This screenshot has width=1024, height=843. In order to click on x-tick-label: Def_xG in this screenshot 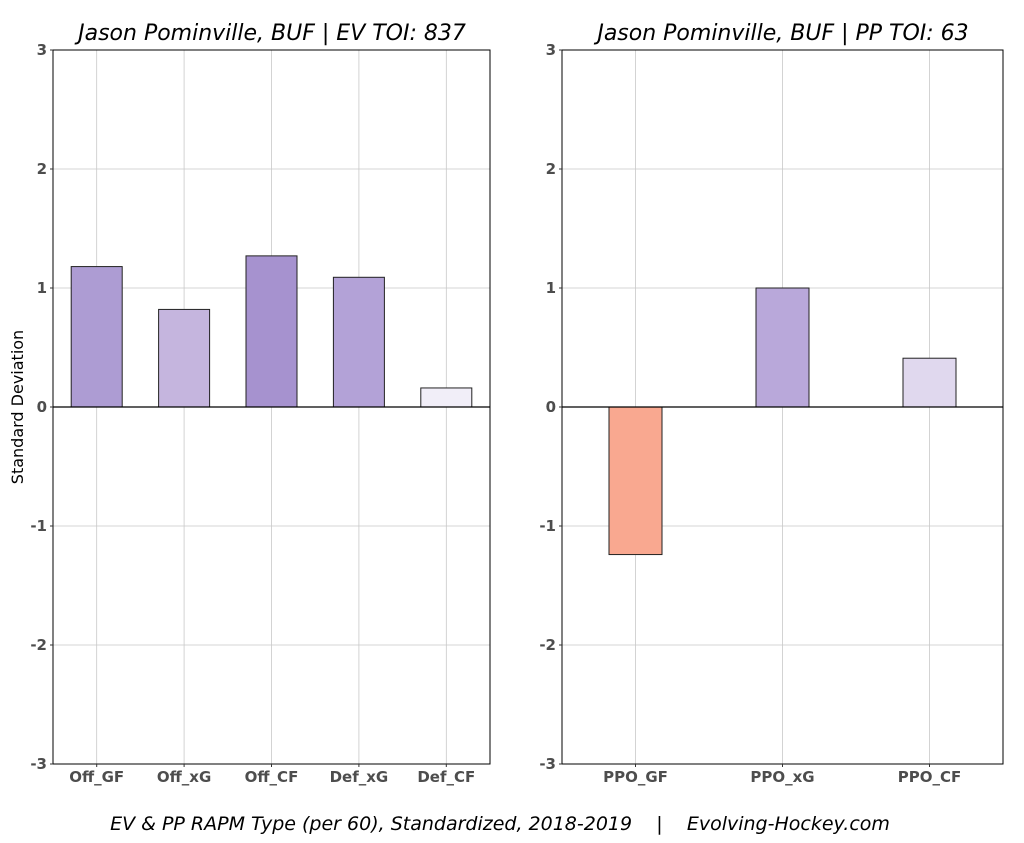, I will do `click(359, 777)`.